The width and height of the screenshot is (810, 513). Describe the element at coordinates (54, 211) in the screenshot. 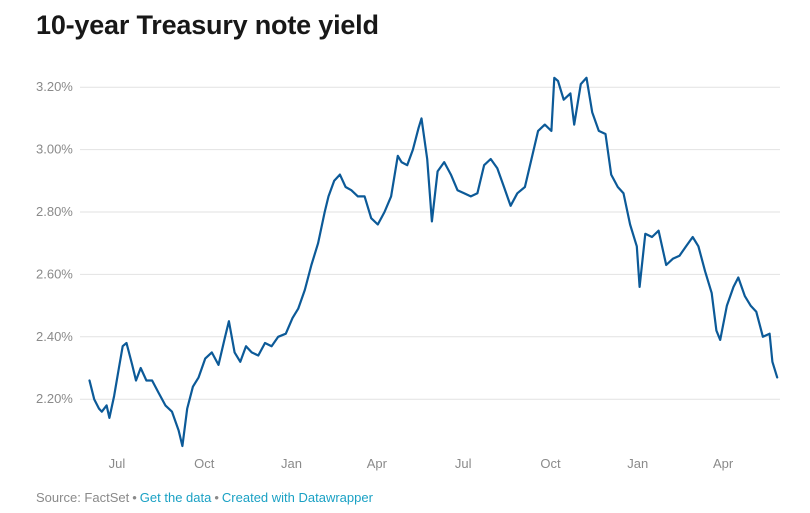

I see `y-tick-label: 2.80%` at that location.